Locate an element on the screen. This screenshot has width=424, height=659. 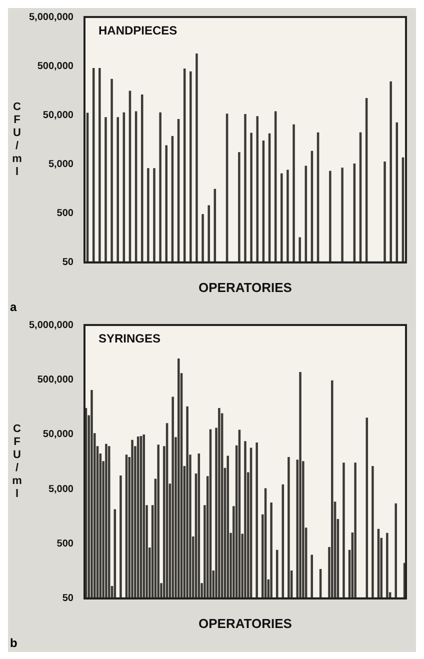
text: HANDPIECES is located at coordinates (138, 30).